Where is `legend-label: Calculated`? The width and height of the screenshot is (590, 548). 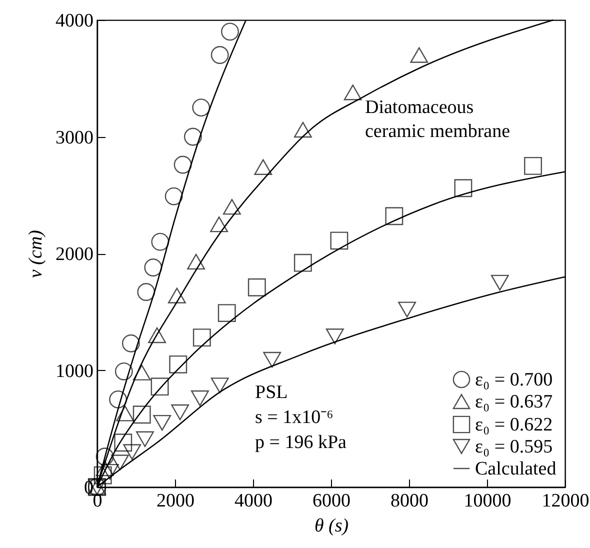 legend-label: Calculated is located at coordinates (516, 469).